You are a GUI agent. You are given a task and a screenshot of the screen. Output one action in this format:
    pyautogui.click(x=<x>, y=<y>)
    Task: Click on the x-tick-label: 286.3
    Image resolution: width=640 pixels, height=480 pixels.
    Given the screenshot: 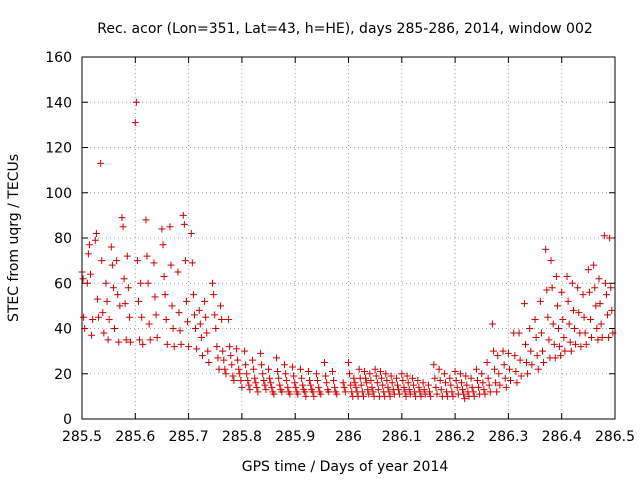 What is the action you would take?
    pyautogui.click(x=508, y=437)
    